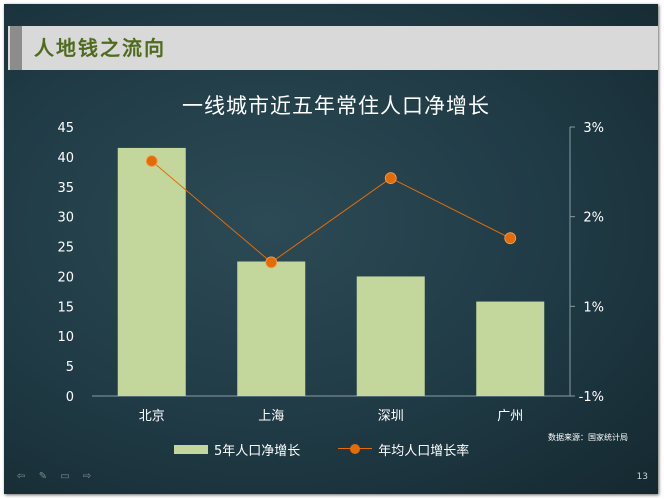 The image size is (664, 499). What do you see at coordinates (336, 106) in the screenshot?
I see `chart-title: 一线城市近五年常住人口净增长` at bounding box center [336, 106].